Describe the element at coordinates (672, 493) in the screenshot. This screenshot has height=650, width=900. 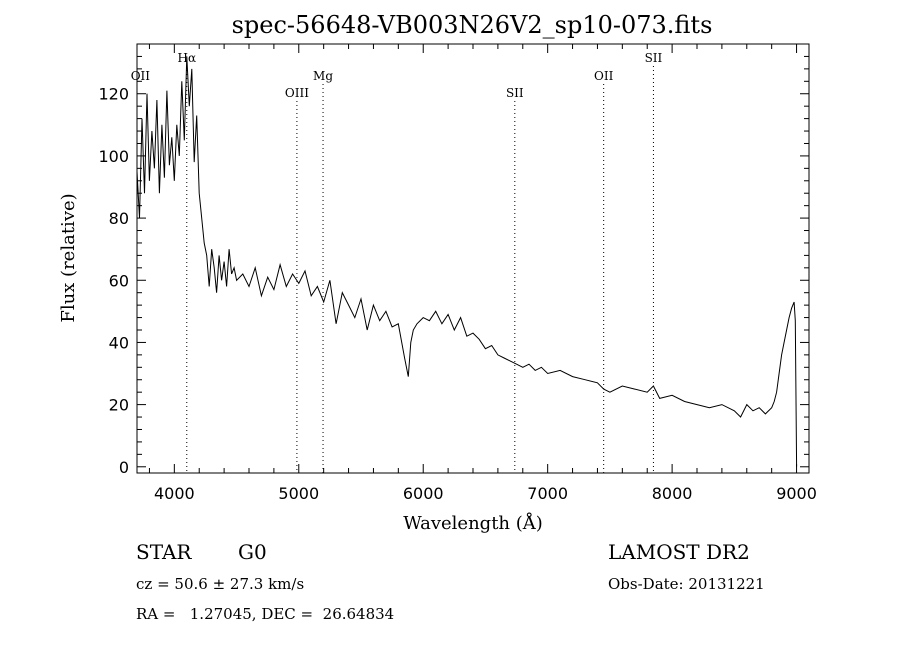
I see `x-tick-label: 8000` at that location.